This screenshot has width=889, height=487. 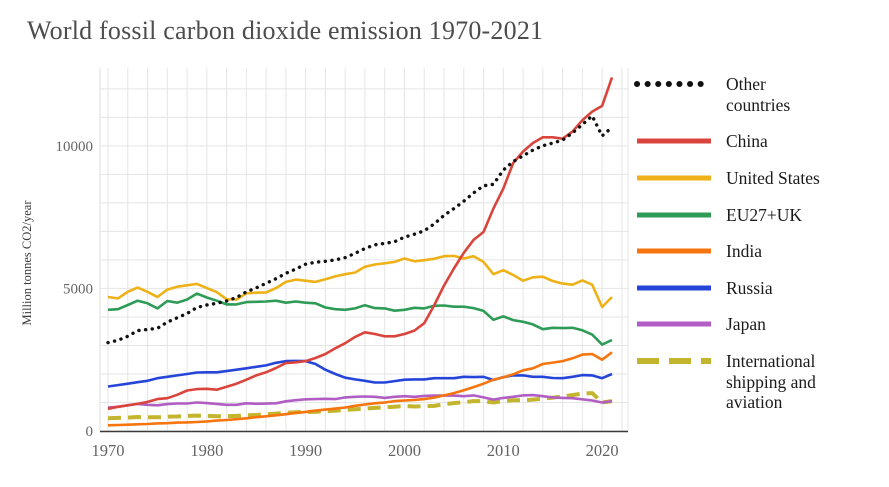 What do you see at coordinates (27, 263) in the screenshot?
I see `y-axis-label: Million tonnes CO2/year` at bounding box center [27, 263].